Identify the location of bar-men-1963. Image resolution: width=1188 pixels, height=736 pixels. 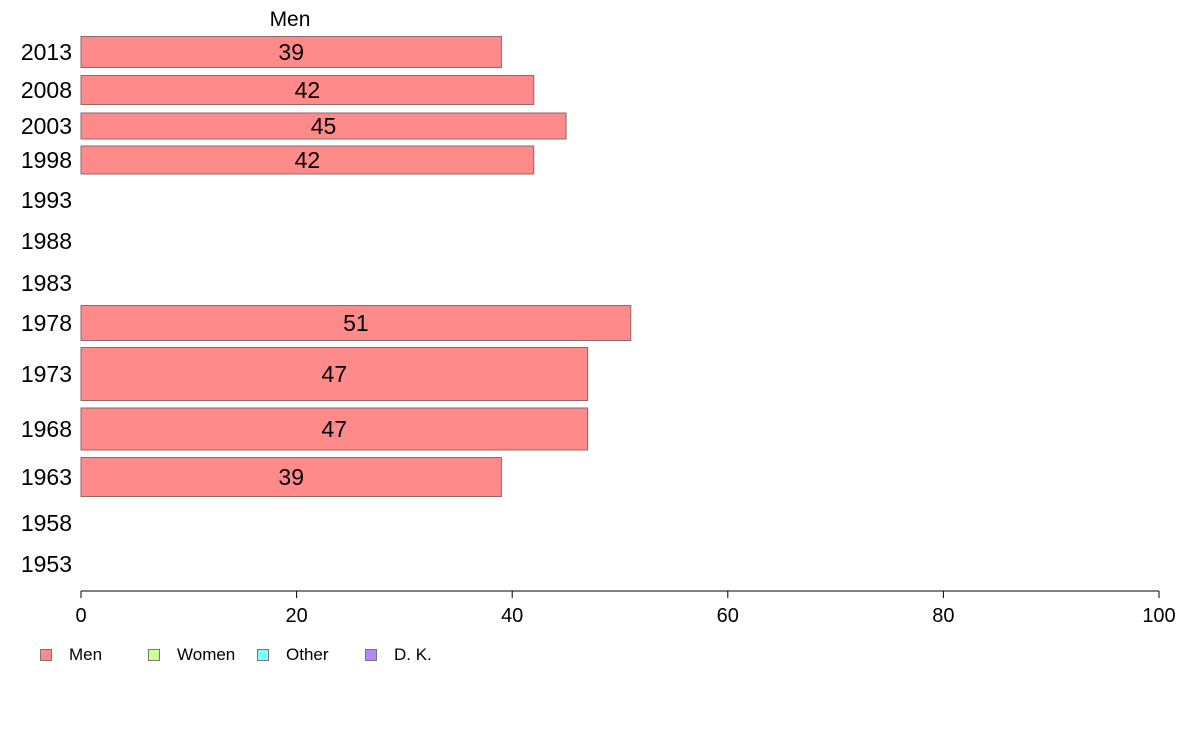
(291, 477).